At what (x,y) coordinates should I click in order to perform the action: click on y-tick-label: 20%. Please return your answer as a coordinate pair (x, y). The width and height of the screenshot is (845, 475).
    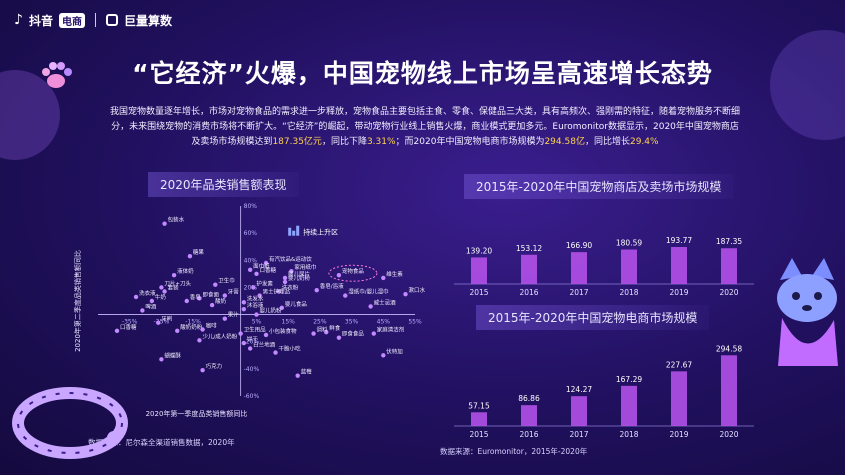
    Looking at the image, I should click on (251, 287).